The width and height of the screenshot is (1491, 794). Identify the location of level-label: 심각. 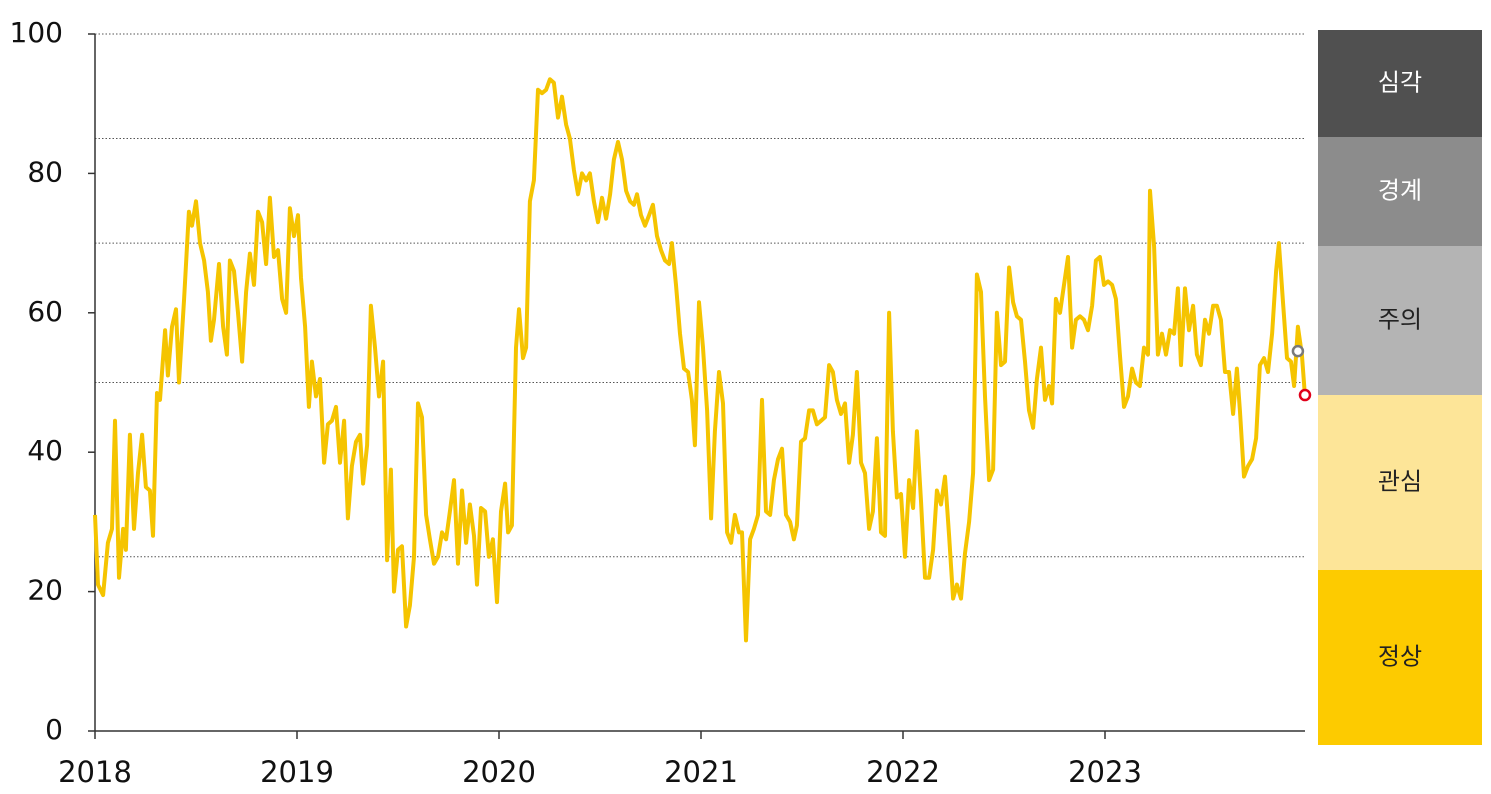
(1400, 83).